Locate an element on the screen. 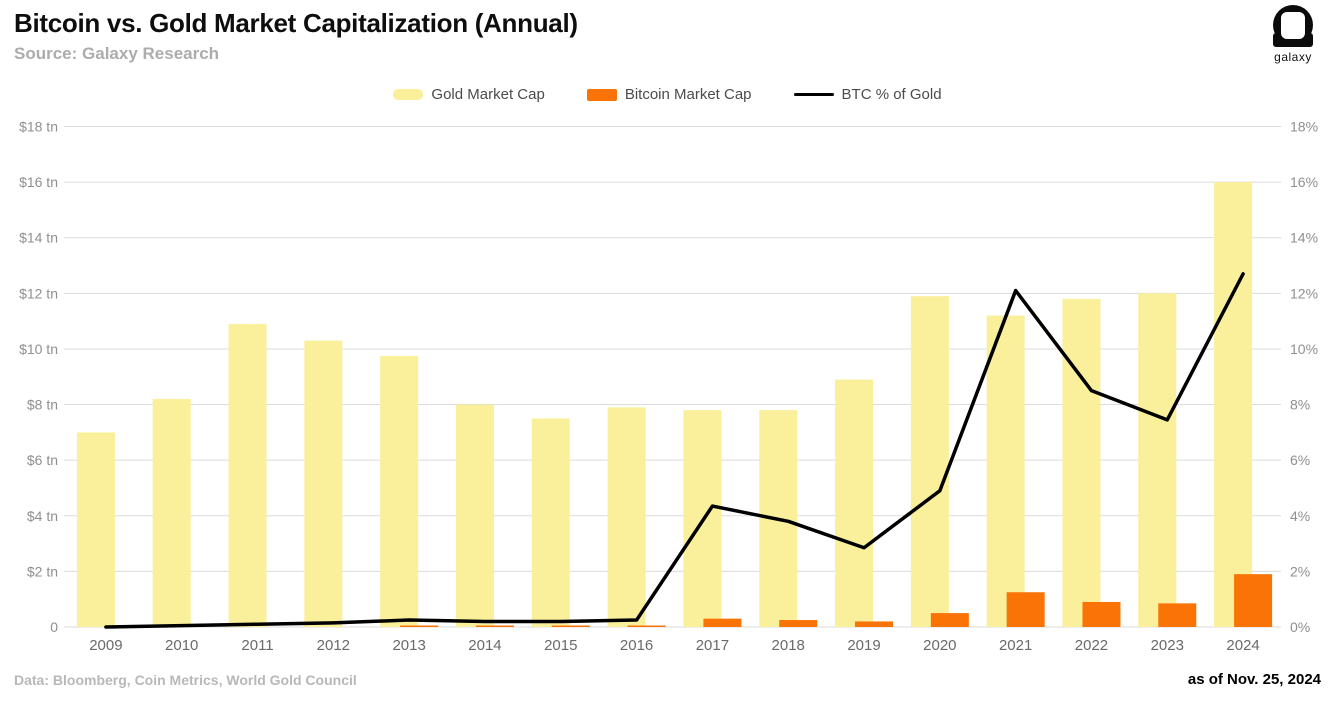 The width and height of the screenshot is (1335, 701). x-axis-label-2012: 2012 is located at coordinates (333, 645).